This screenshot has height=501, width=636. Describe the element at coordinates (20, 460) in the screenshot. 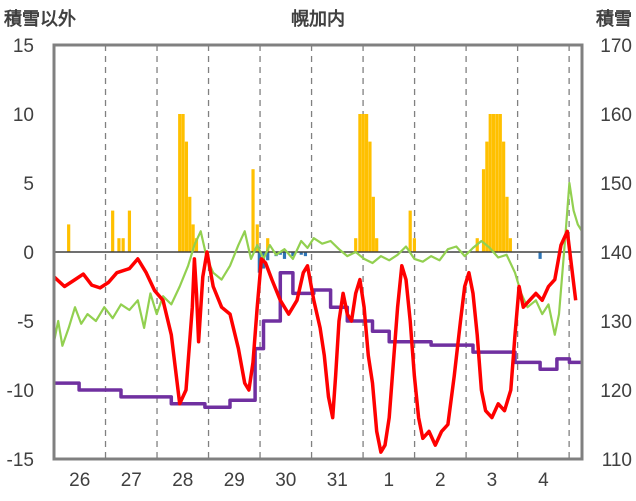

I see `y-left-tick: -15` at that location.